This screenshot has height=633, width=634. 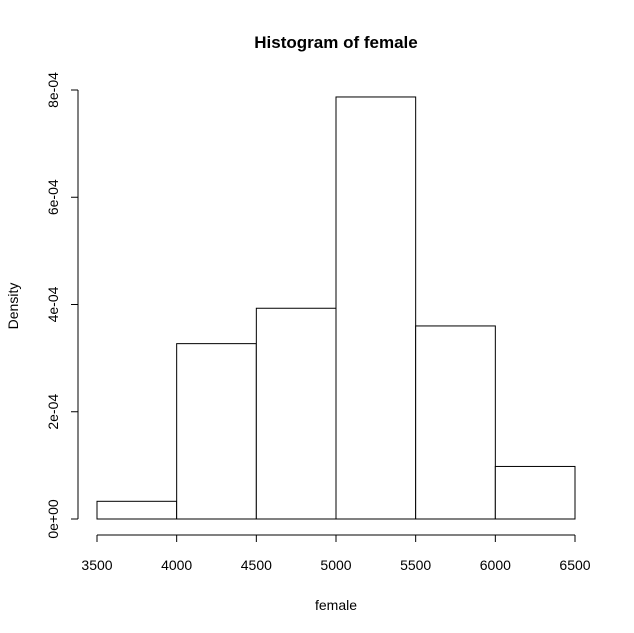 I want to click on x-tick-label-2: 4500, so click(x=256, y=565).